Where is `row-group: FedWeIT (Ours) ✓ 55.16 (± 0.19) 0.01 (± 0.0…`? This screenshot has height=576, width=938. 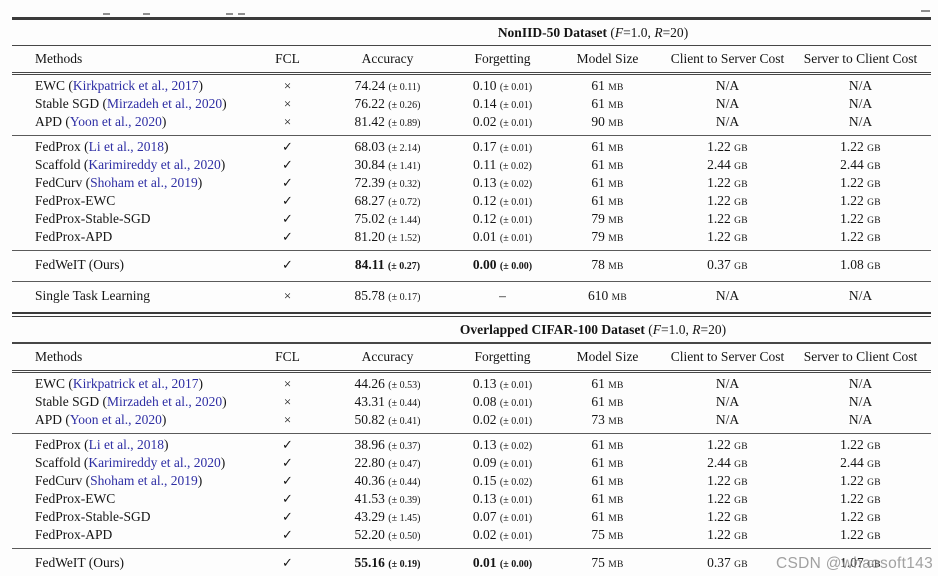 row-group: FedWeIT (Ours) ✓ 55.16 (± 0.19) 0.01 (± 0.0… is located at coordinates (471, 562).